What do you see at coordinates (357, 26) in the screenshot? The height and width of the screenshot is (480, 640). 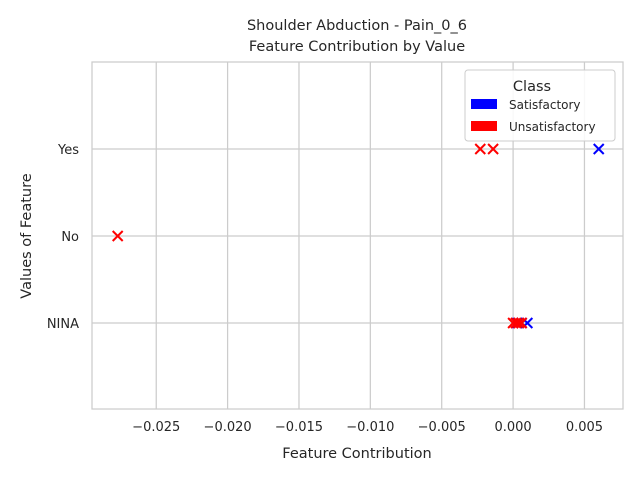 I see `chart-title: Shoulder Abduction - Pain_0_6` at bounding box center [357, 26].